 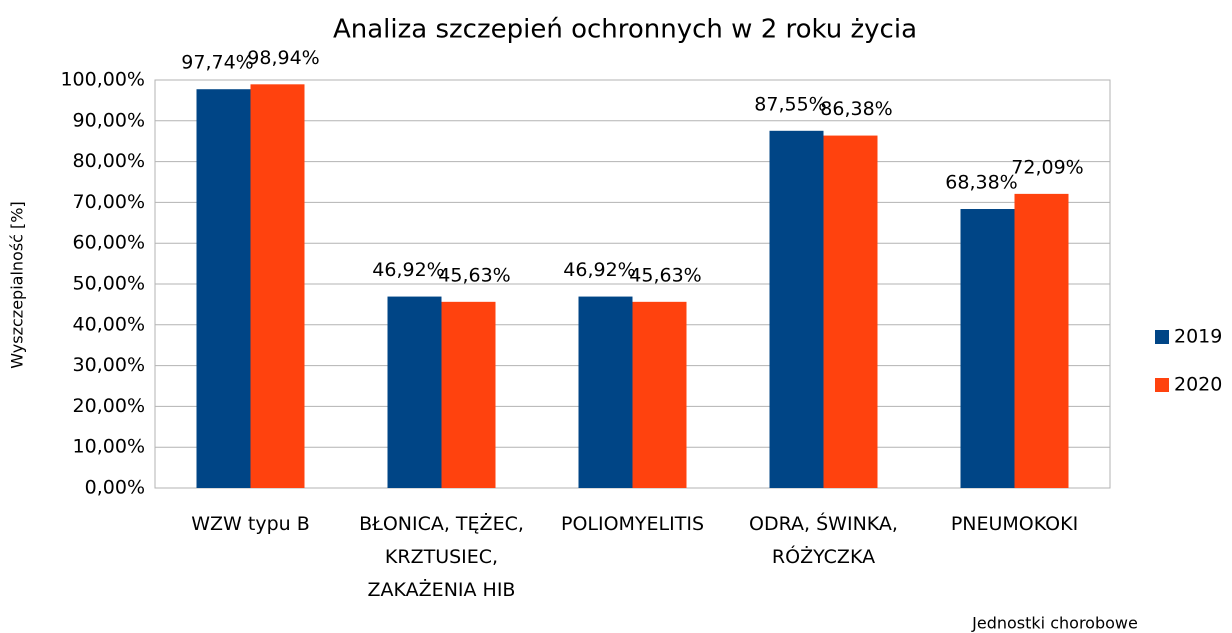 I want to click on y-tick-label: 80,00%, so click(x=109, y=161).